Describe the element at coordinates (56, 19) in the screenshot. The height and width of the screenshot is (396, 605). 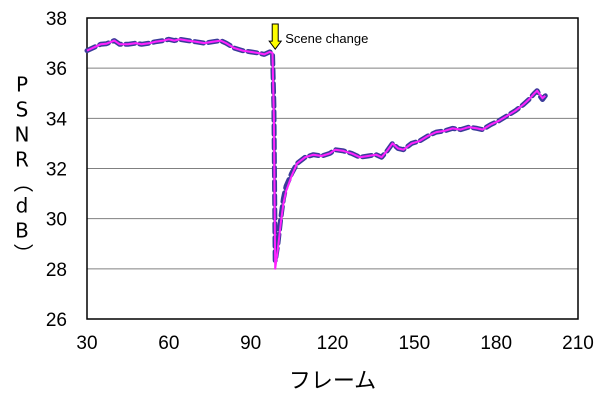
I see `y-tick-label: 38` at that location.